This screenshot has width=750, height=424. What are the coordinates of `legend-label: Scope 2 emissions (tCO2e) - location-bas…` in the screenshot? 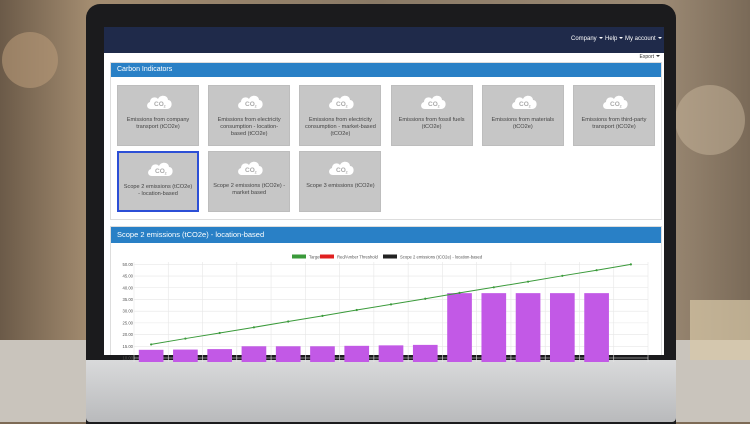 It's located at (441, 256).